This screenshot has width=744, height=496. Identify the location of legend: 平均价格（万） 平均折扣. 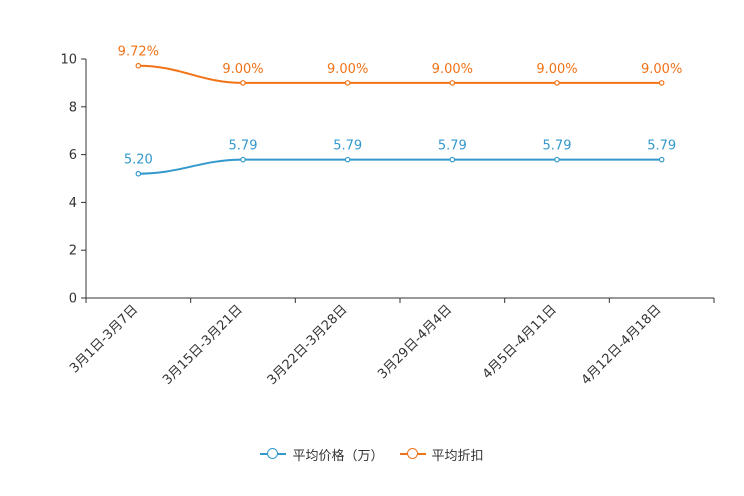
(372, 454).